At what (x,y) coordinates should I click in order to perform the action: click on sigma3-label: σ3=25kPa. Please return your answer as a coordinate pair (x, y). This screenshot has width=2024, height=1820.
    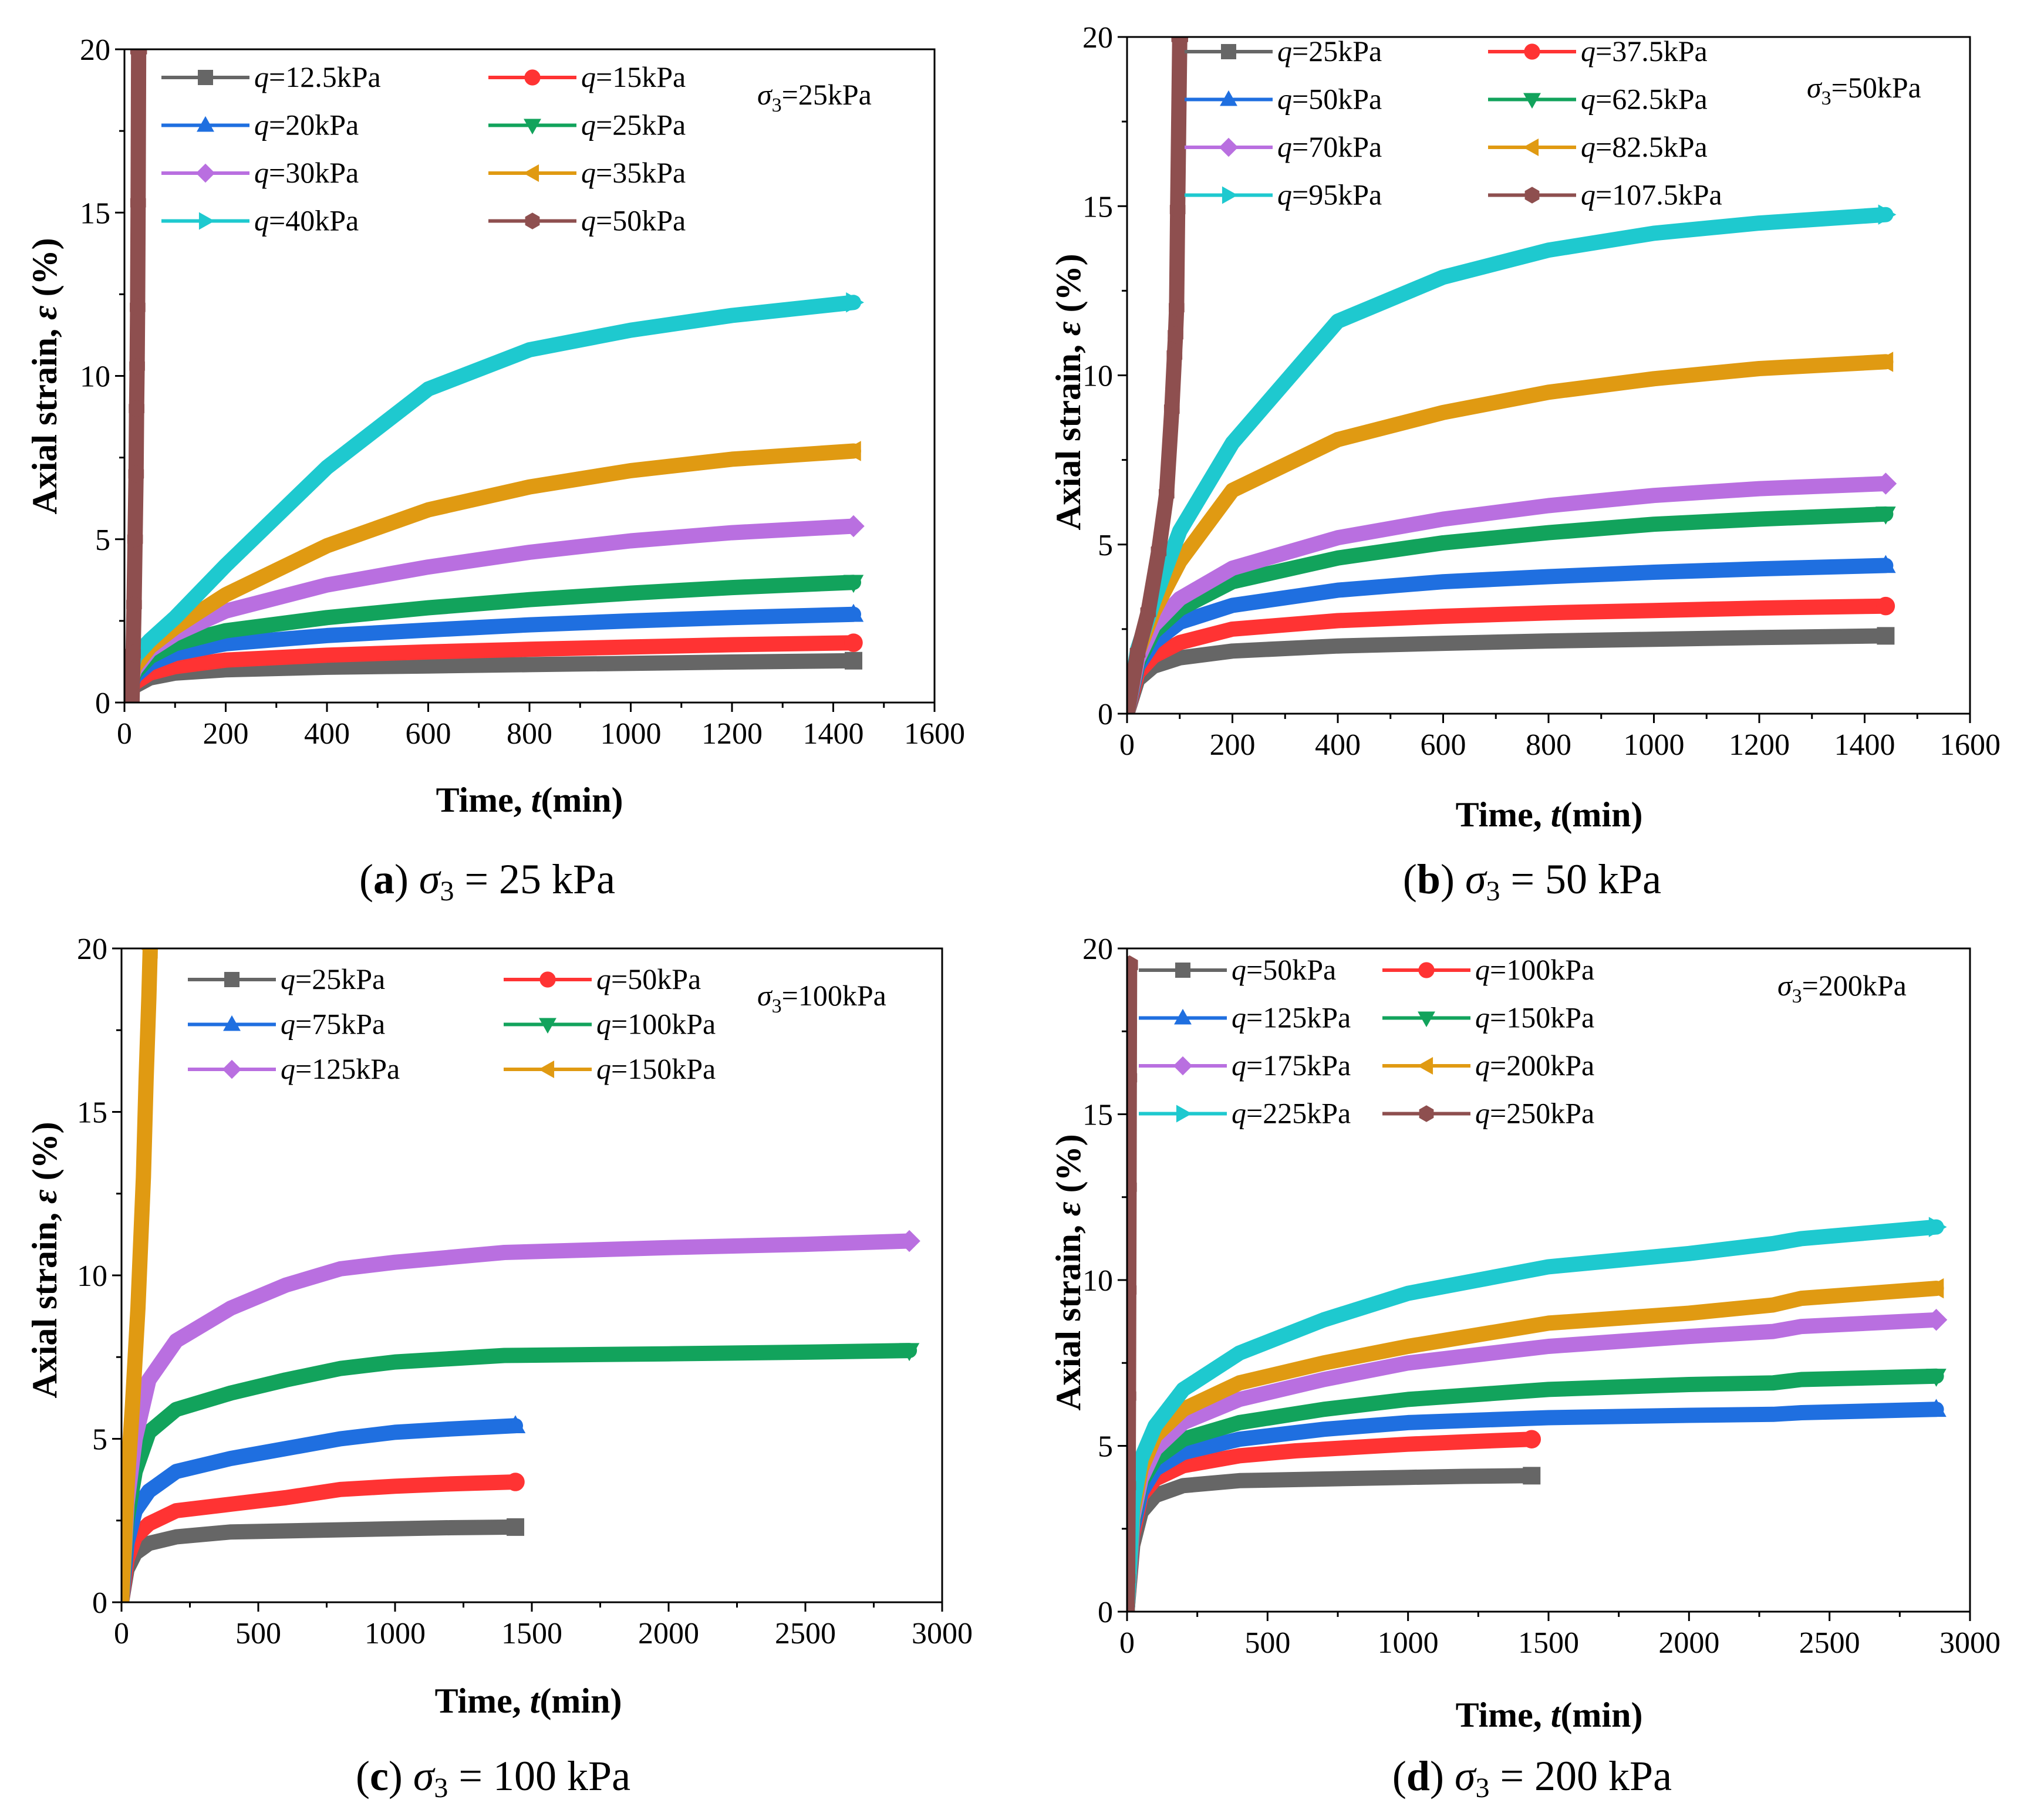
    Looking at the image, I should click on (814, 97).